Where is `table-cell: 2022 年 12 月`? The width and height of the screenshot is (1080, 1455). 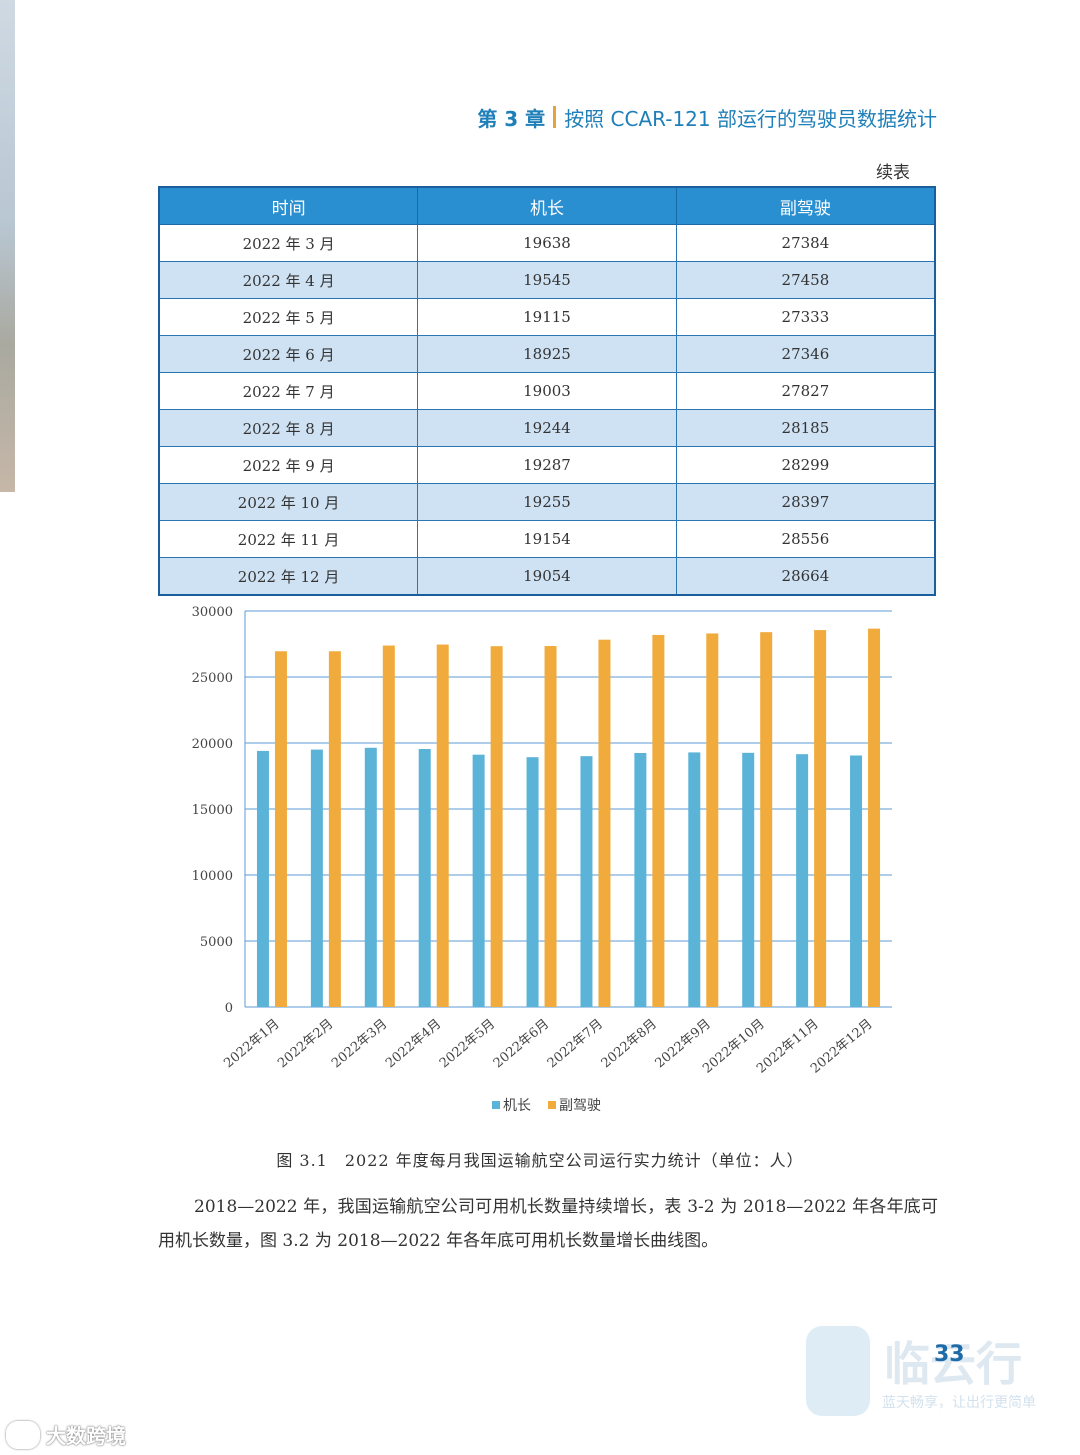
table-cell: 2022 年 12 月 is located at coordinates (288, 576).